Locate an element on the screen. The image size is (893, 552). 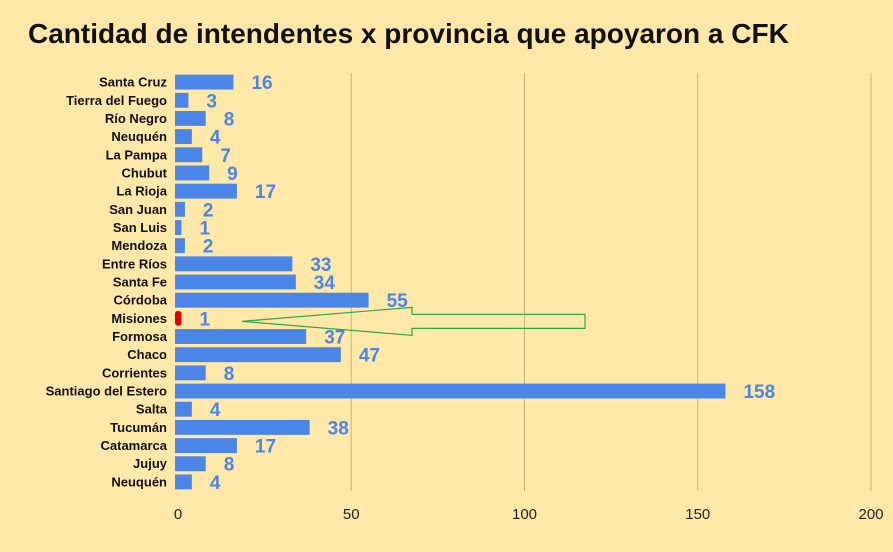
value-label: 7 is located at coordinates (225, 156).